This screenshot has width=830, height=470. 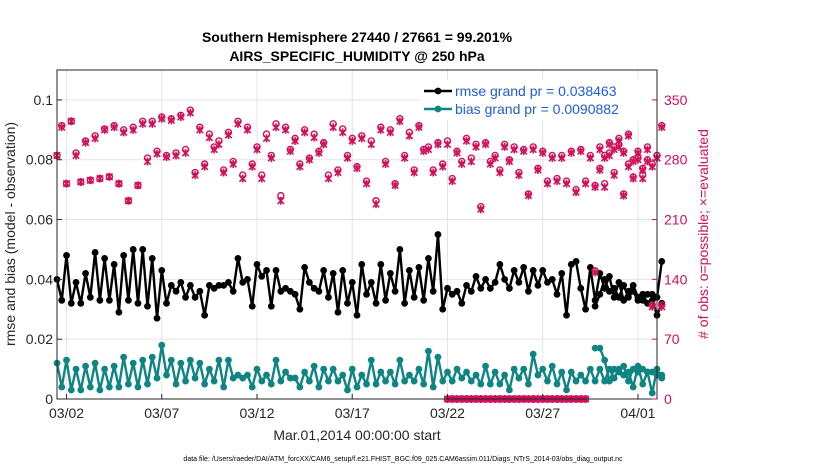 What do you see at coordinates (676, 100) in the screenshot?
I see `y-tick-label-right: 350` at bounding box center [676, 100].